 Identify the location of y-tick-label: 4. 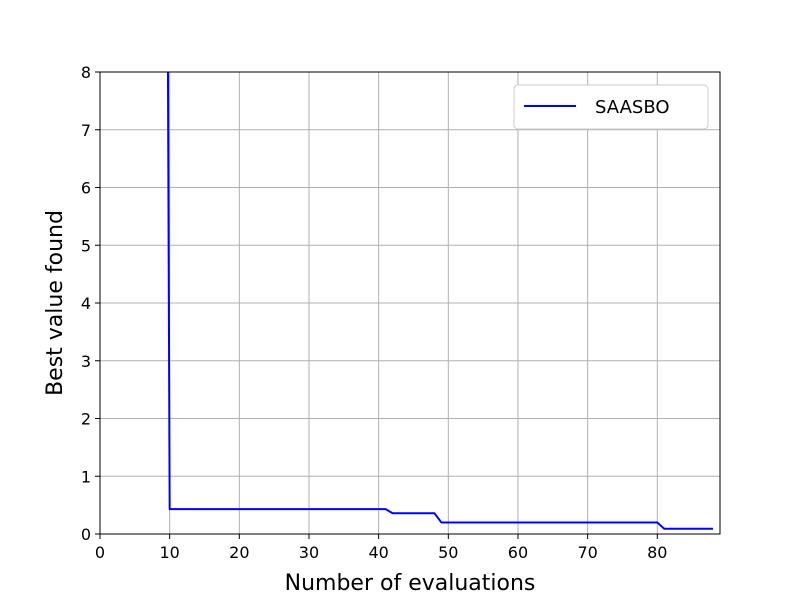
(86, 303).